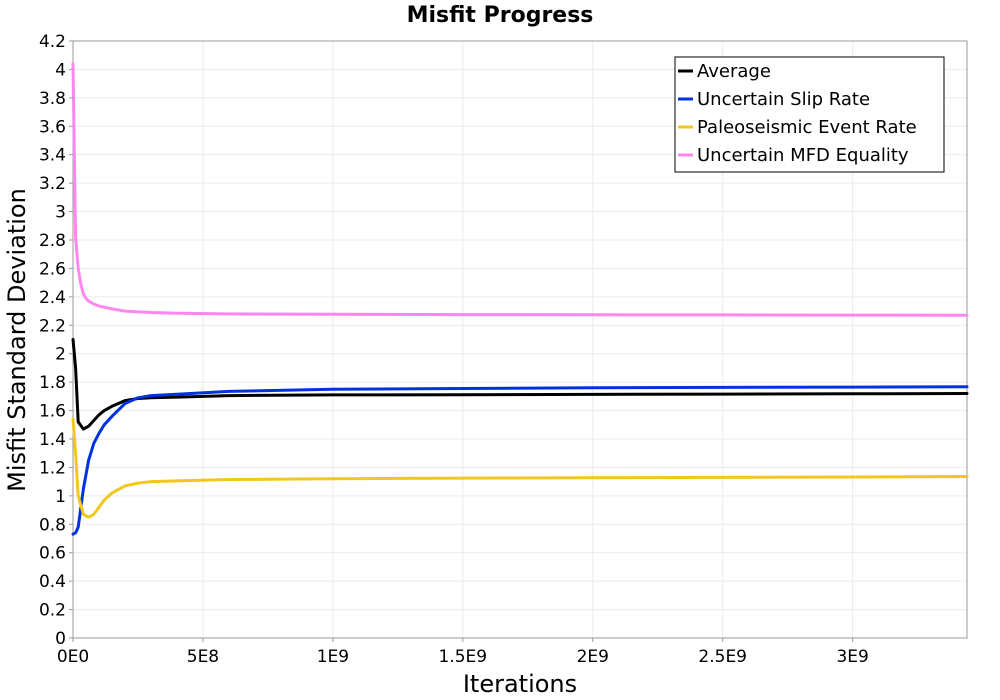 Image resolution: width=1000 pixels, height=700 pixels. What do you see at coordinates (60, 70) in the screenshot?
I see `y-tick-label: 4` at bounding box center [60, 70].